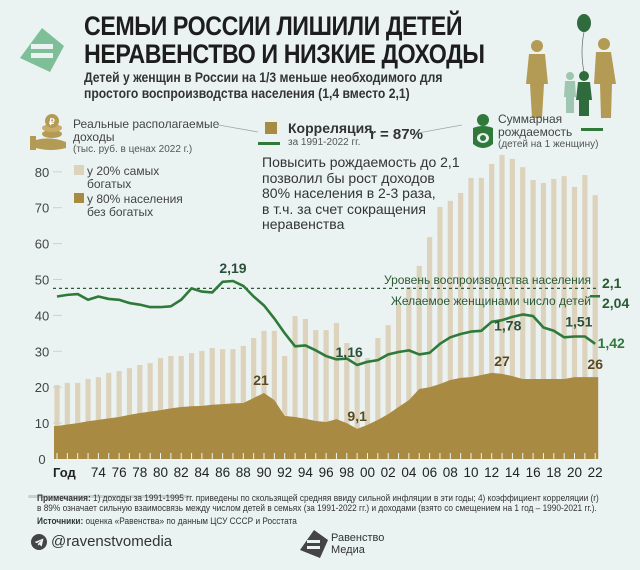 The width and height of the screenshot is (640, 570). Describe the element at coordinates (483, 135) in the screenshot. I see `mother-child-icon` at that location.